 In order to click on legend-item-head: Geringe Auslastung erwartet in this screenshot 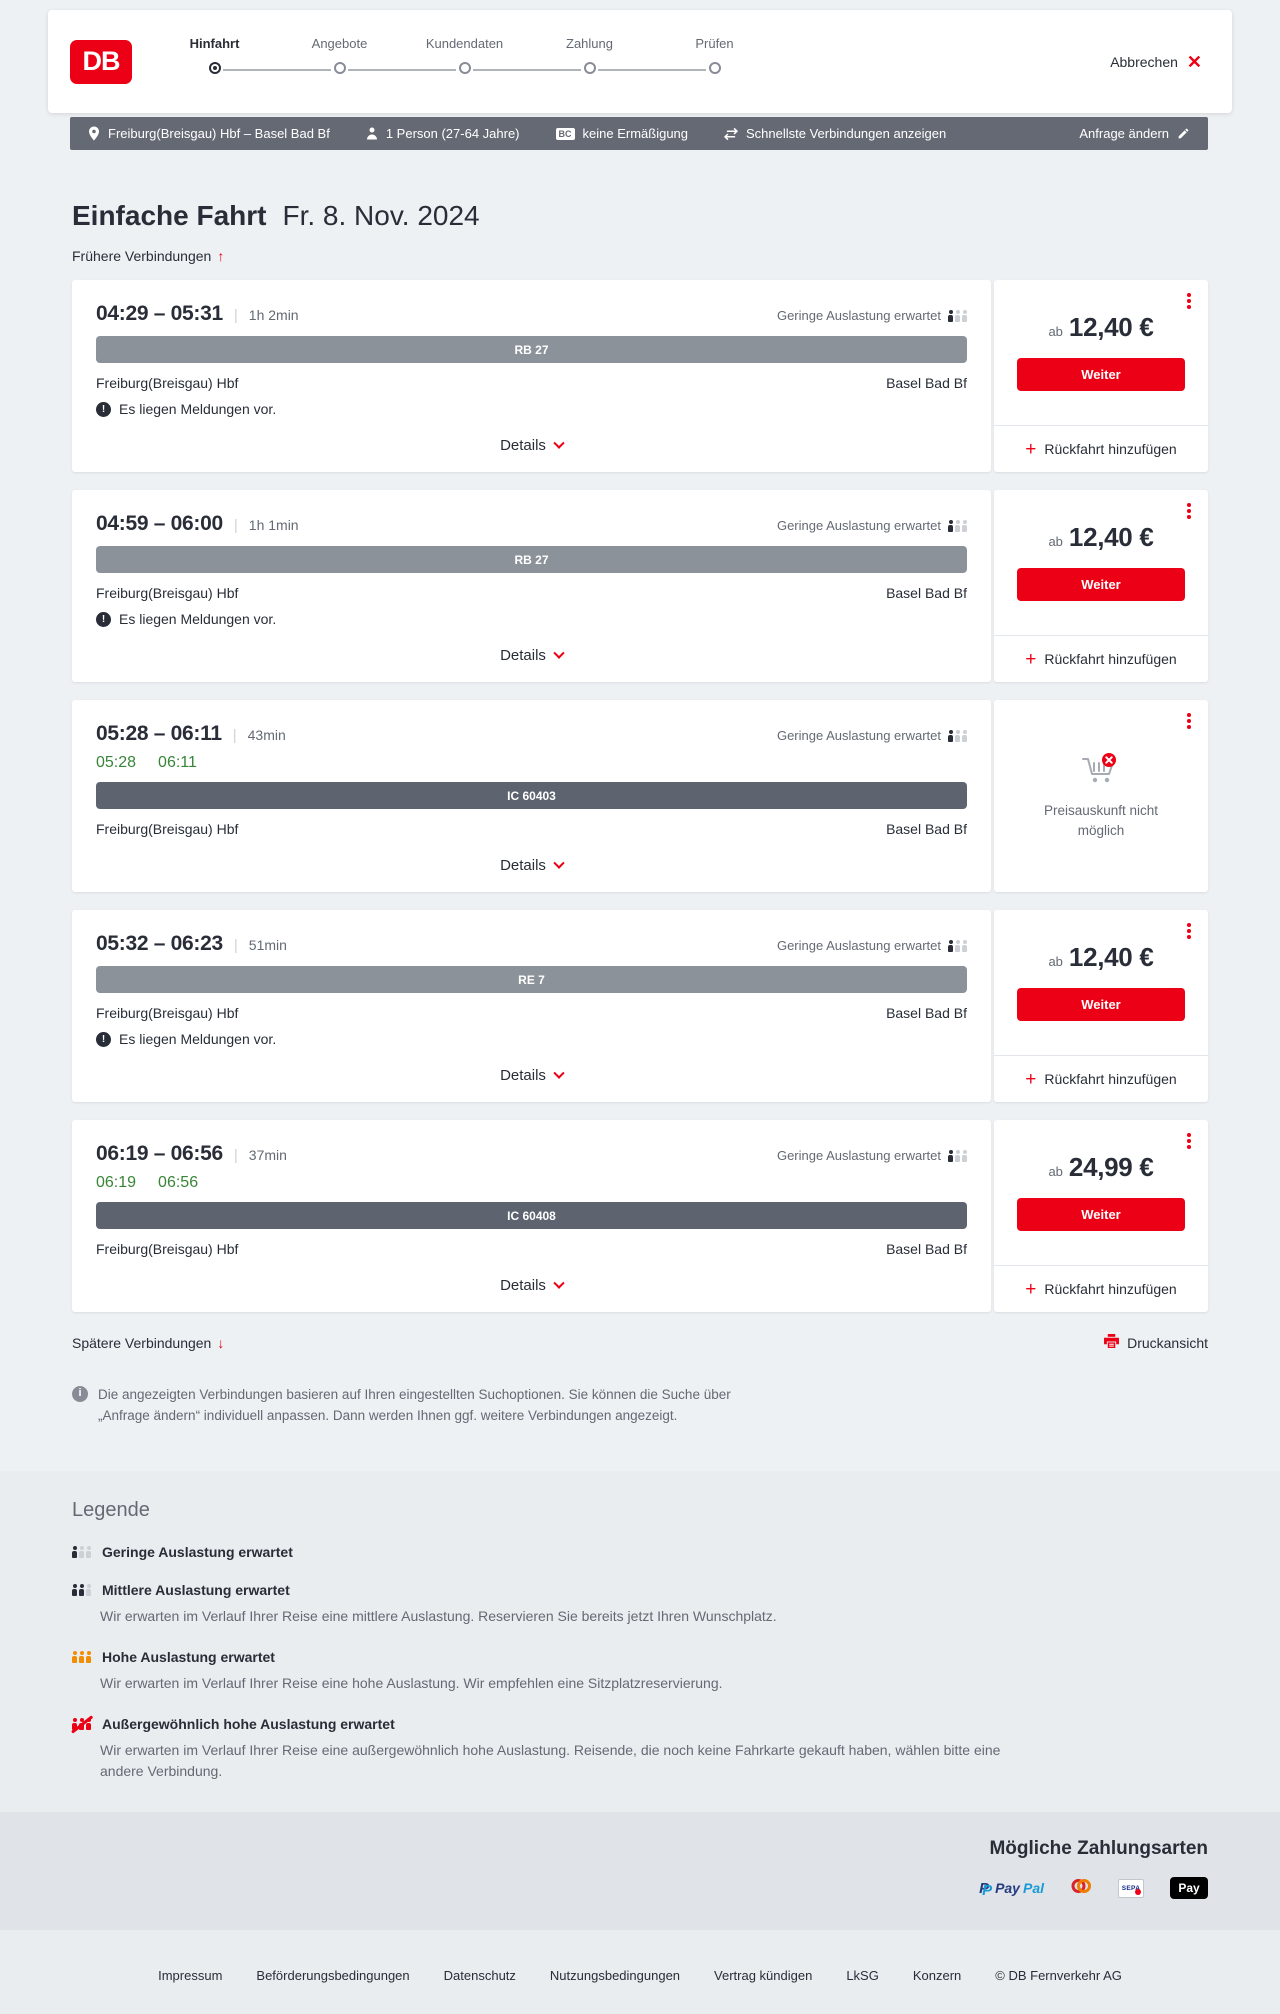, I will do `click(640, 1552)`.